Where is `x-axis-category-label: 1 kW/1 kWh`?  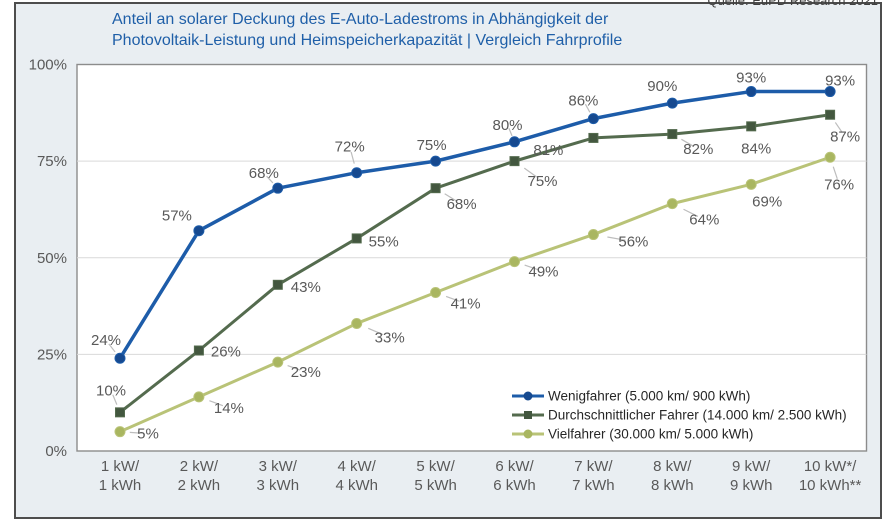 x-axis-category-label: 1 kW/1 kWh is located at coordinates (120, 476).